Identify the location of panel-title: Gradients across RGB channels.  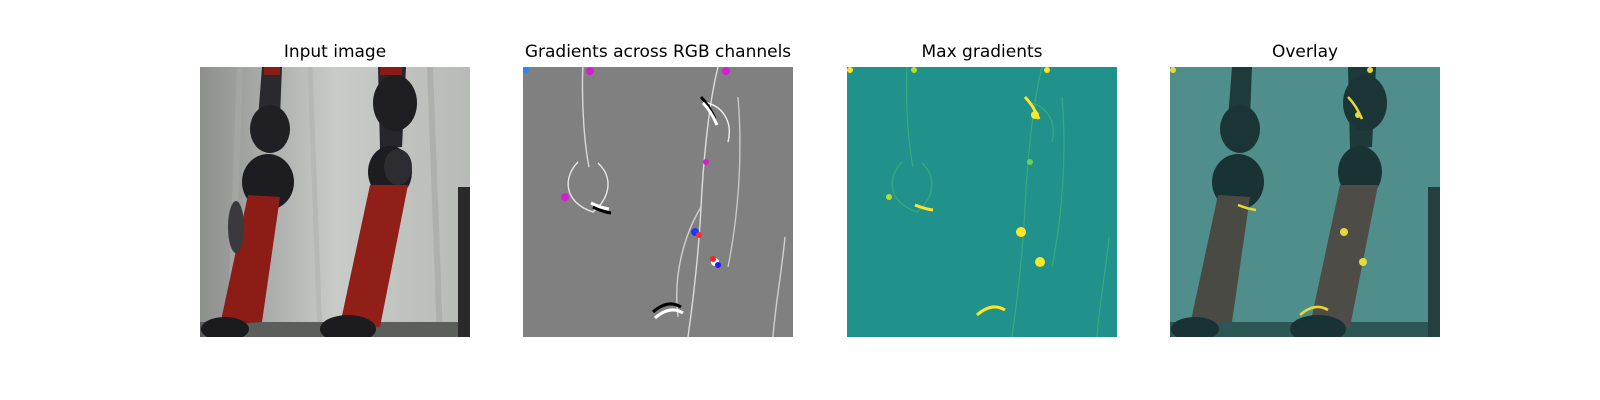
(658, 52).